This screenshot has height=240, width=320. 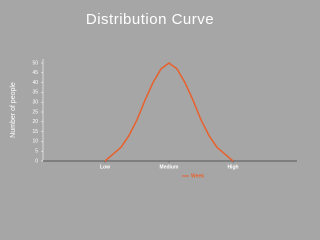 I want to click on y-axis-label: Number of people, so click(x=13, y=110).